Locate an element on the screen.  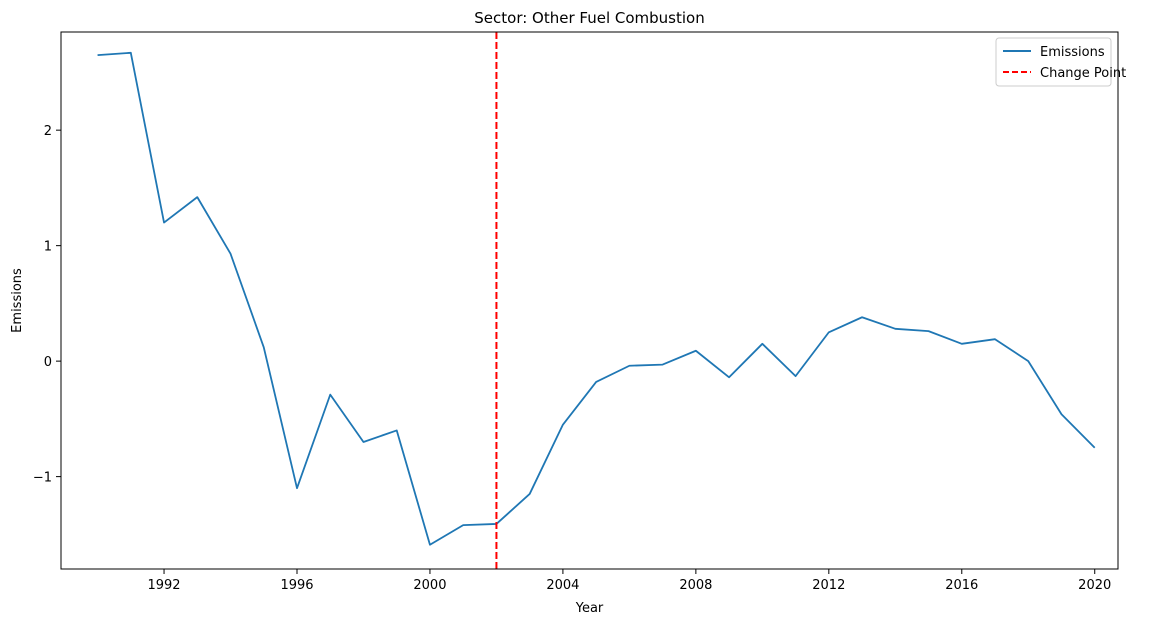
legend-label: Emissions is located at coordinates (1072, 52).